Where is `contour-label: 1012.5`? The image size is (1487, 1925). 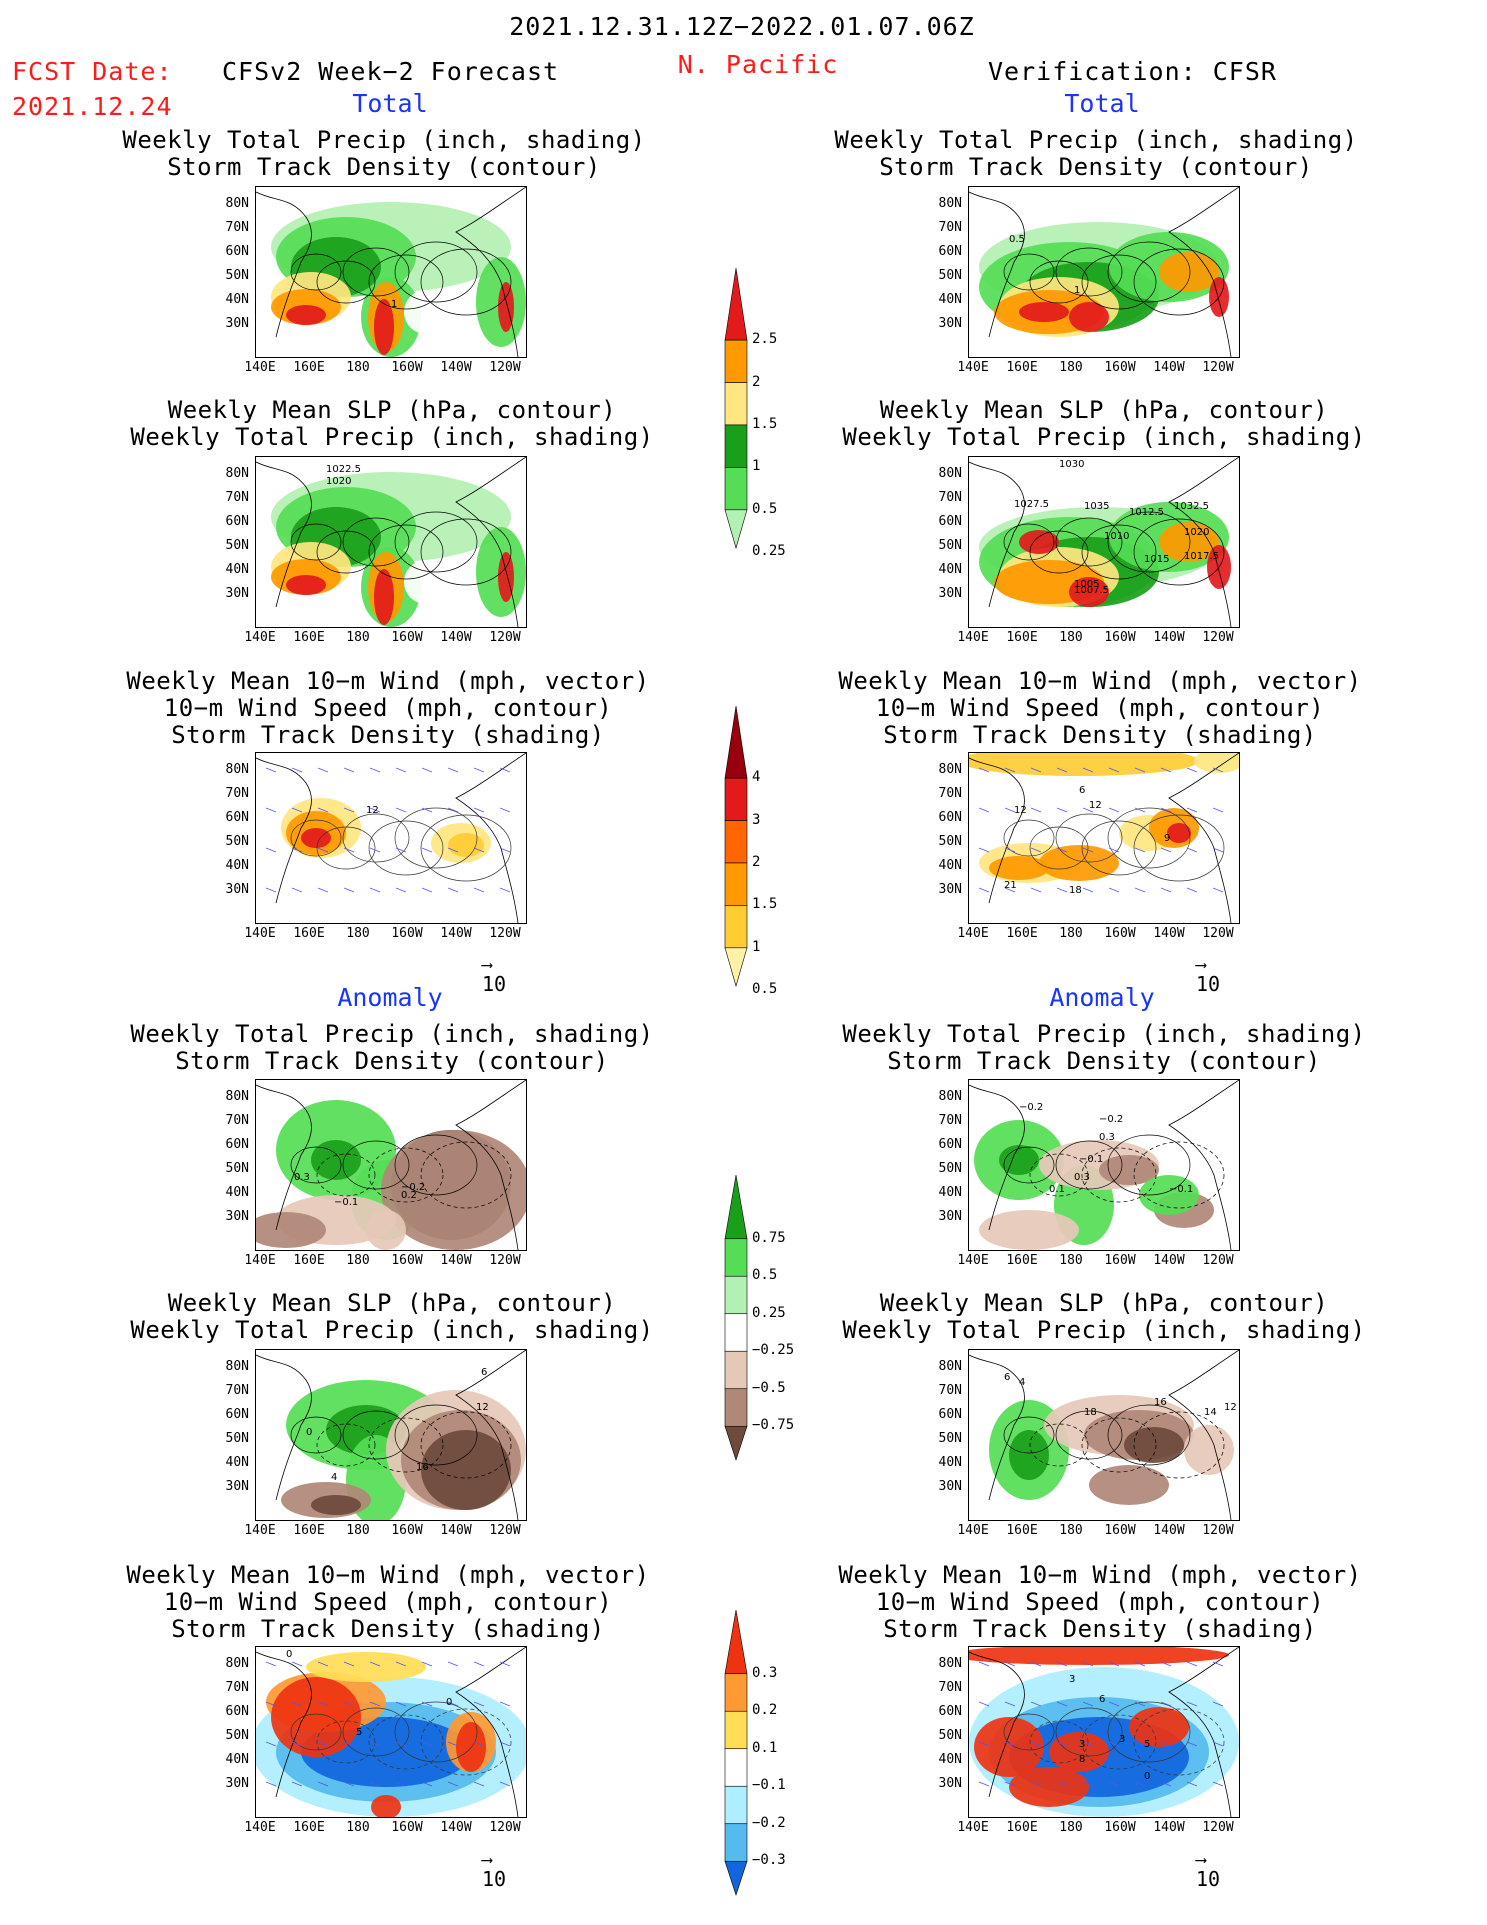
contour-label: 1012.5 is located at coordinates (1146, 512).